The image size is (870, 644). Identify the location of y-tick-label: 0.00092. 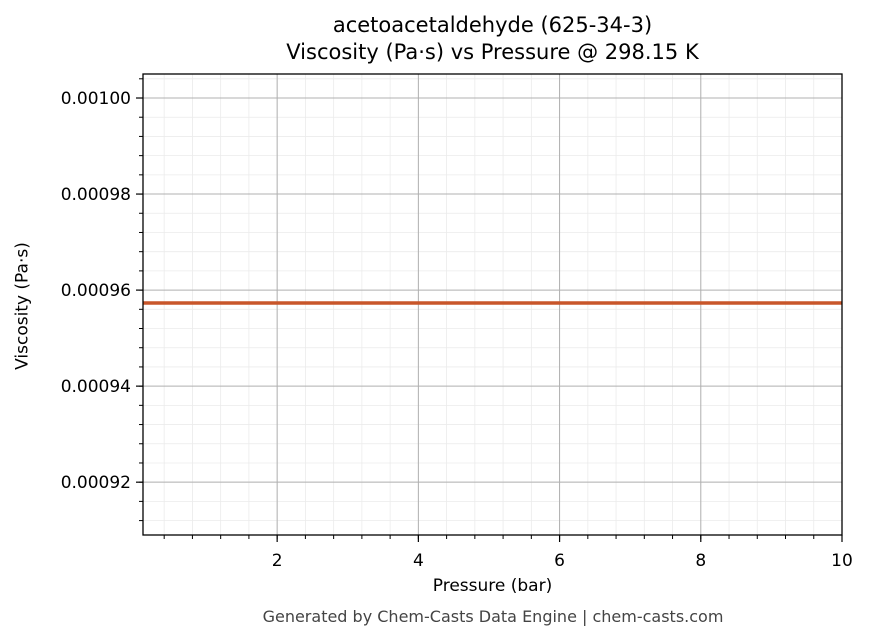
(96, 483).